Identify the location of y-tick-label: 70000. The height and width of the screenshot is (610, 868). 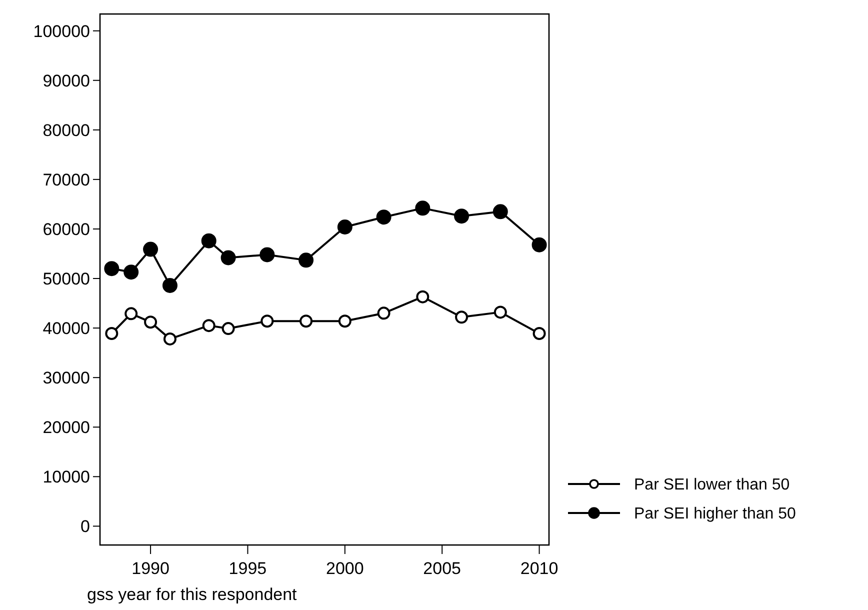
(66, 180).